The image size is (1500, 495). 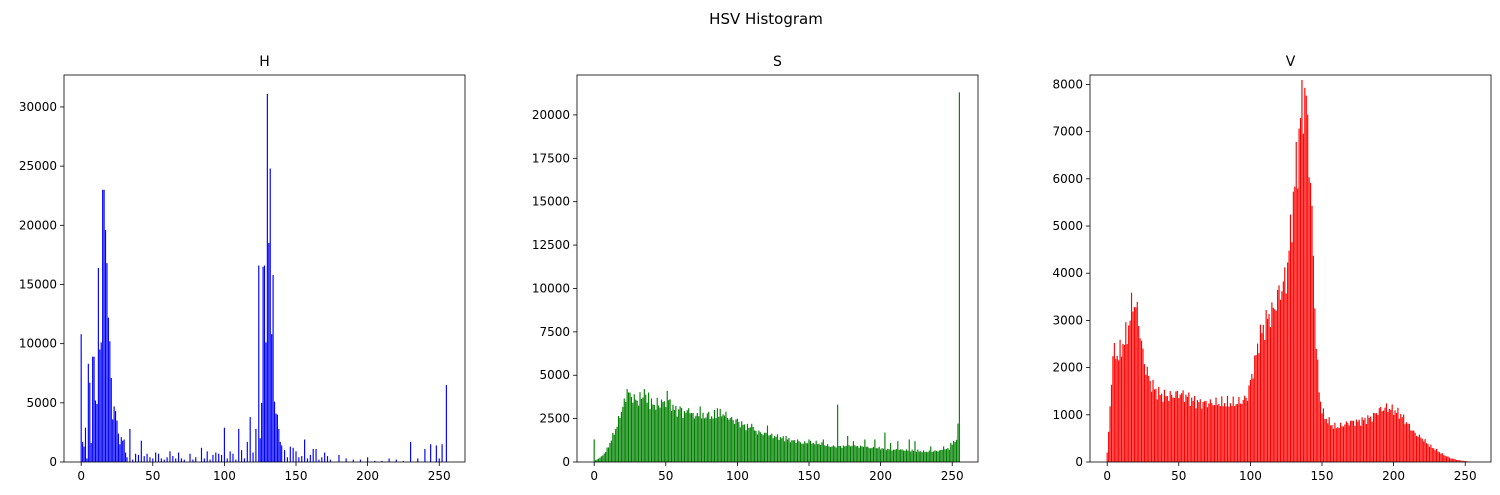 What do you see at coordinates (1067, 179) in the screenshot?
I see `y-tick-label: 6000` at bounding box center [1067, 179].